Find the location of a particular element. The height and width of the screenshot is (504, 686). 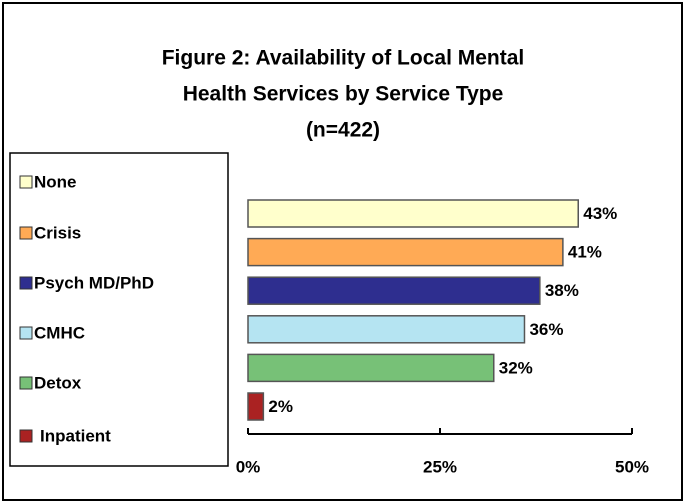

legend-label: Inpatient is located at coordinates (75, 435).